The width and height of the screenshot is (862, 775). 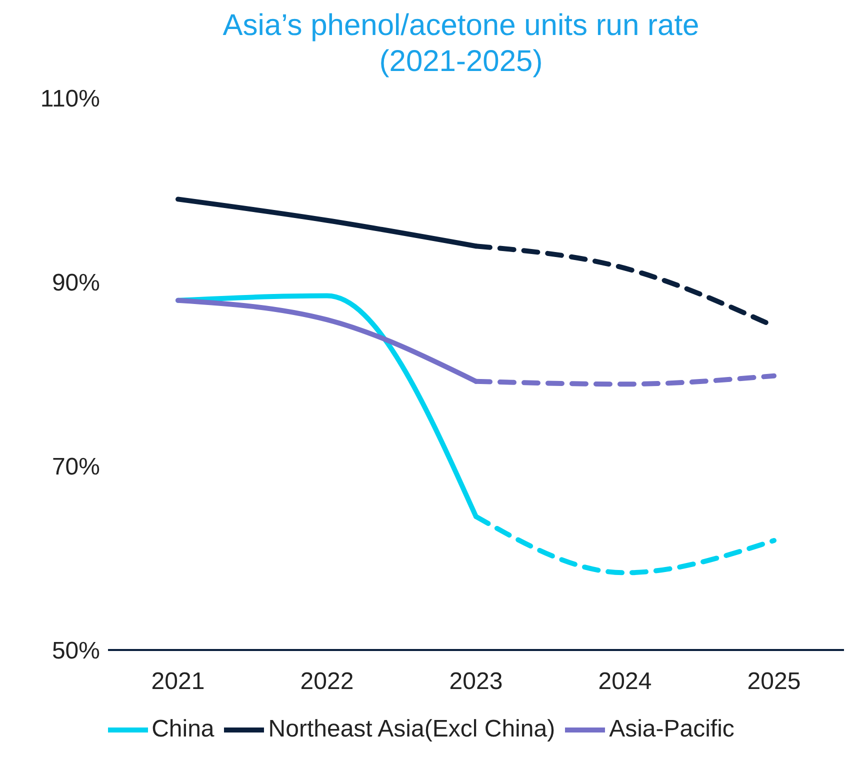 What do you see at coordinates (625, 682) in the screenshot?
I see `x-tick-label: 2024` at bounding box center [625, 682].